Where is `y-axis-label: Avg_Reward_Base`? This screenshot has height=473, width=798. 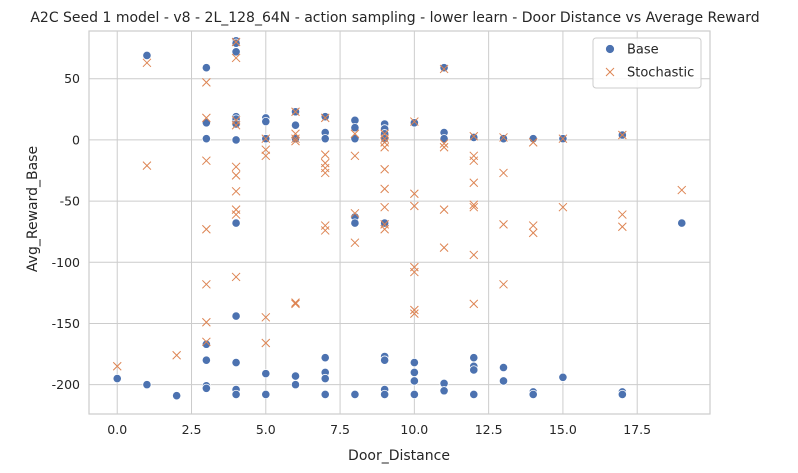
y-axis-label: Avg_Reward_Base is located at coordinates (33, 209).